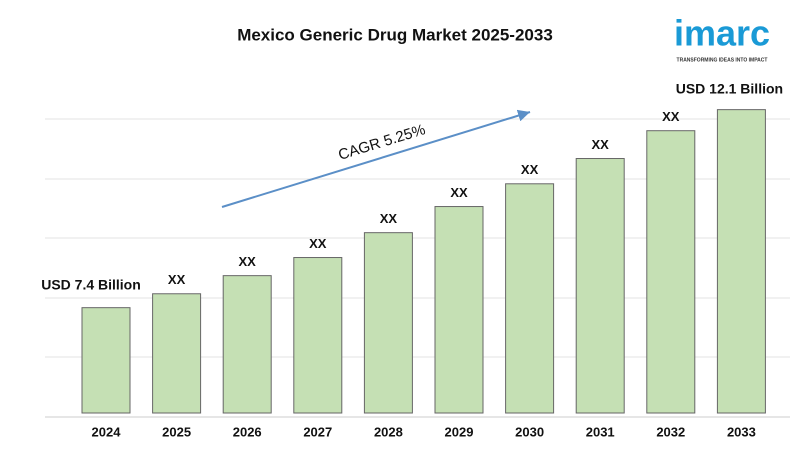 This screenshot has width=800, height=450. Describe the element at coordinates (247, 431) in the screenshot. I see `x-tick-label: 2026` at that location.